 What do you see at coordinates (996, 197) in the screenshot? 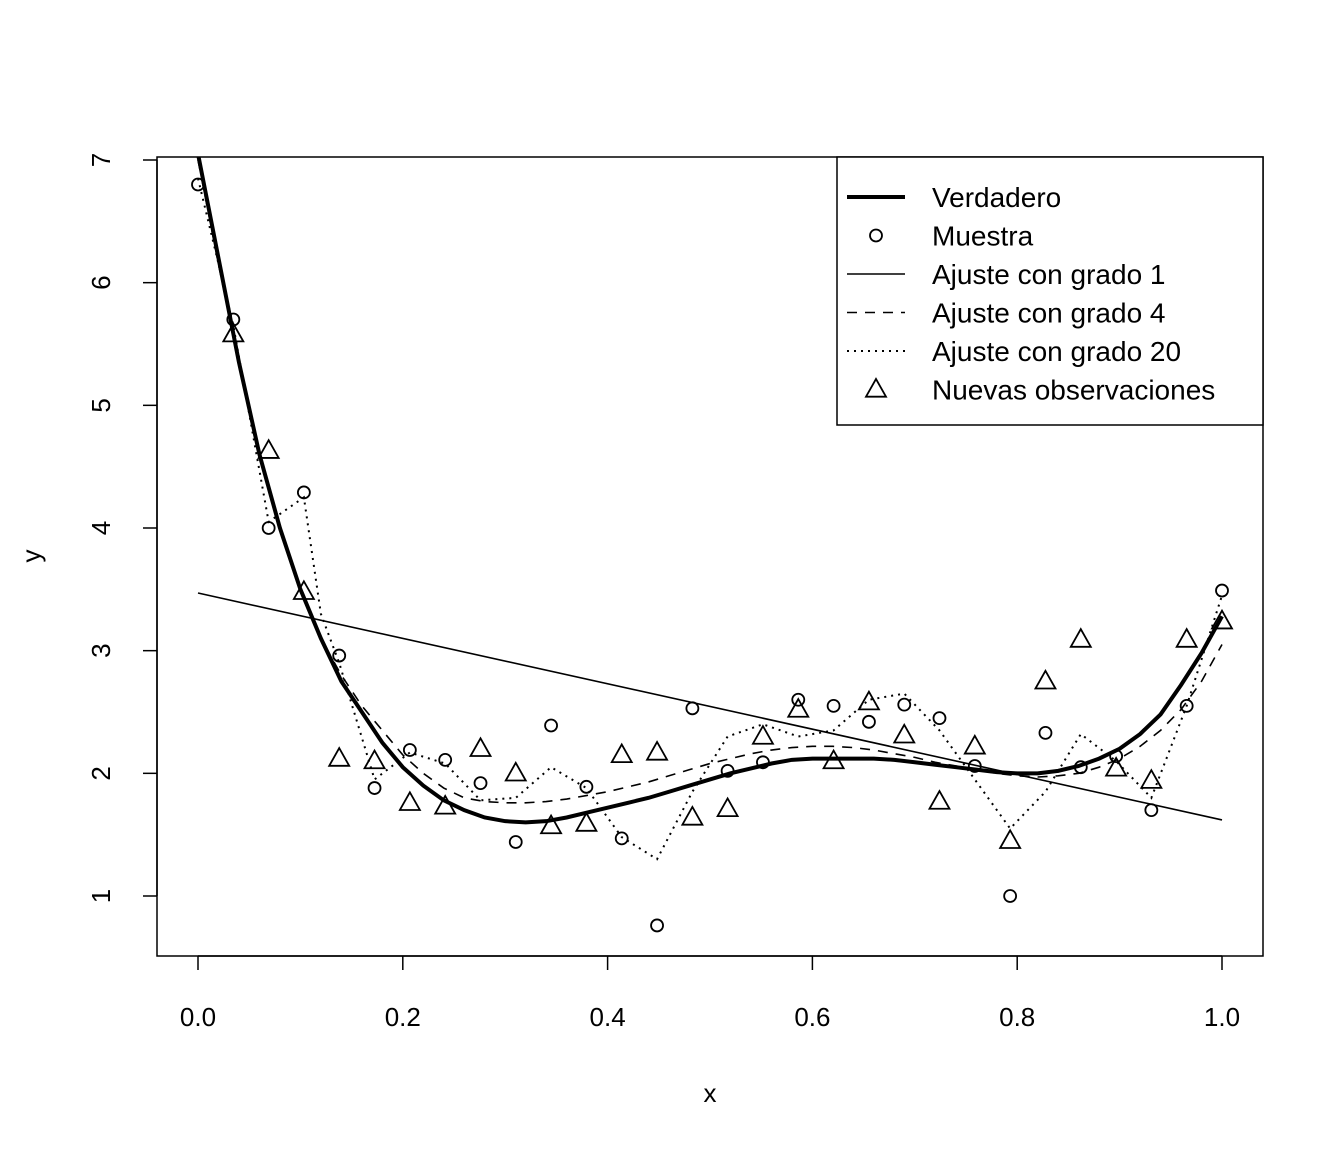
I see `legend-label: Verdadero` at bounding box center [996, 197].